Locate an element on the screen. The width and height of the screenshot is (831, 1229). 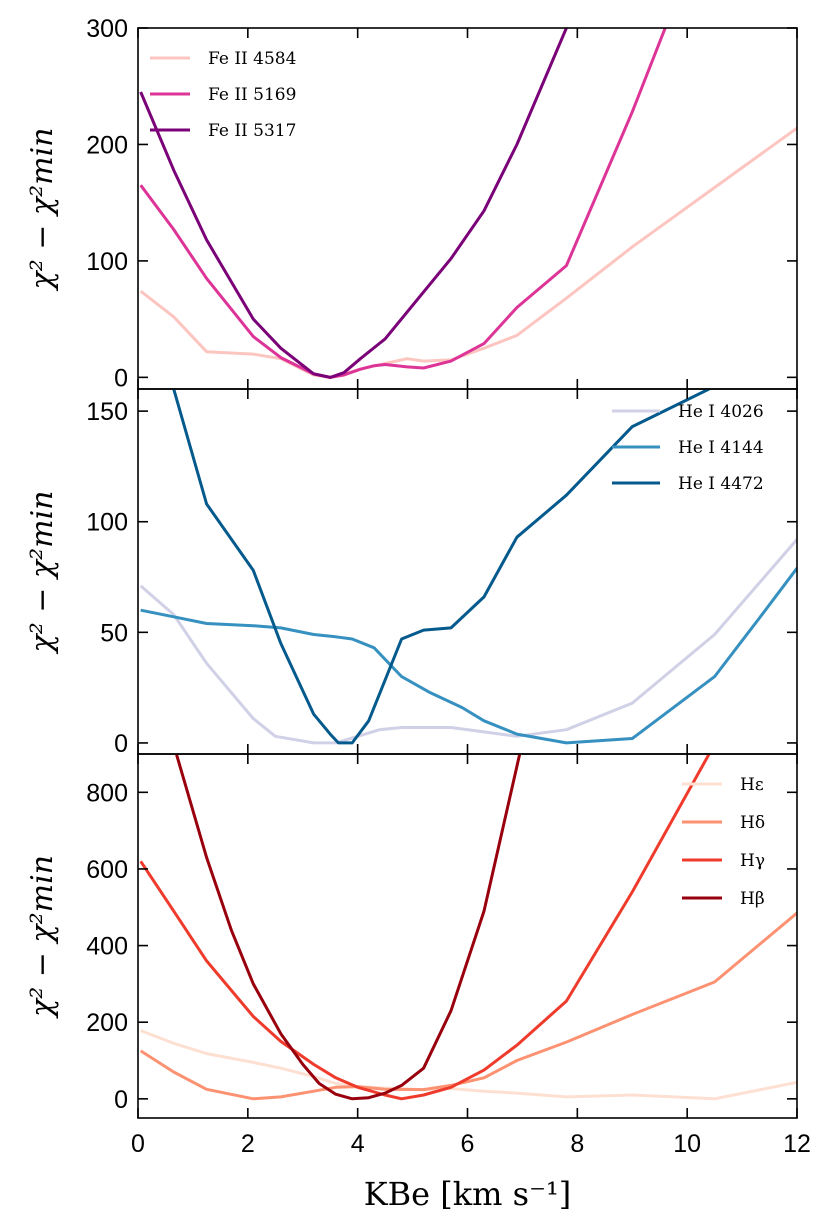
y-tick-label: 400 is located at coordinates (107, 947).